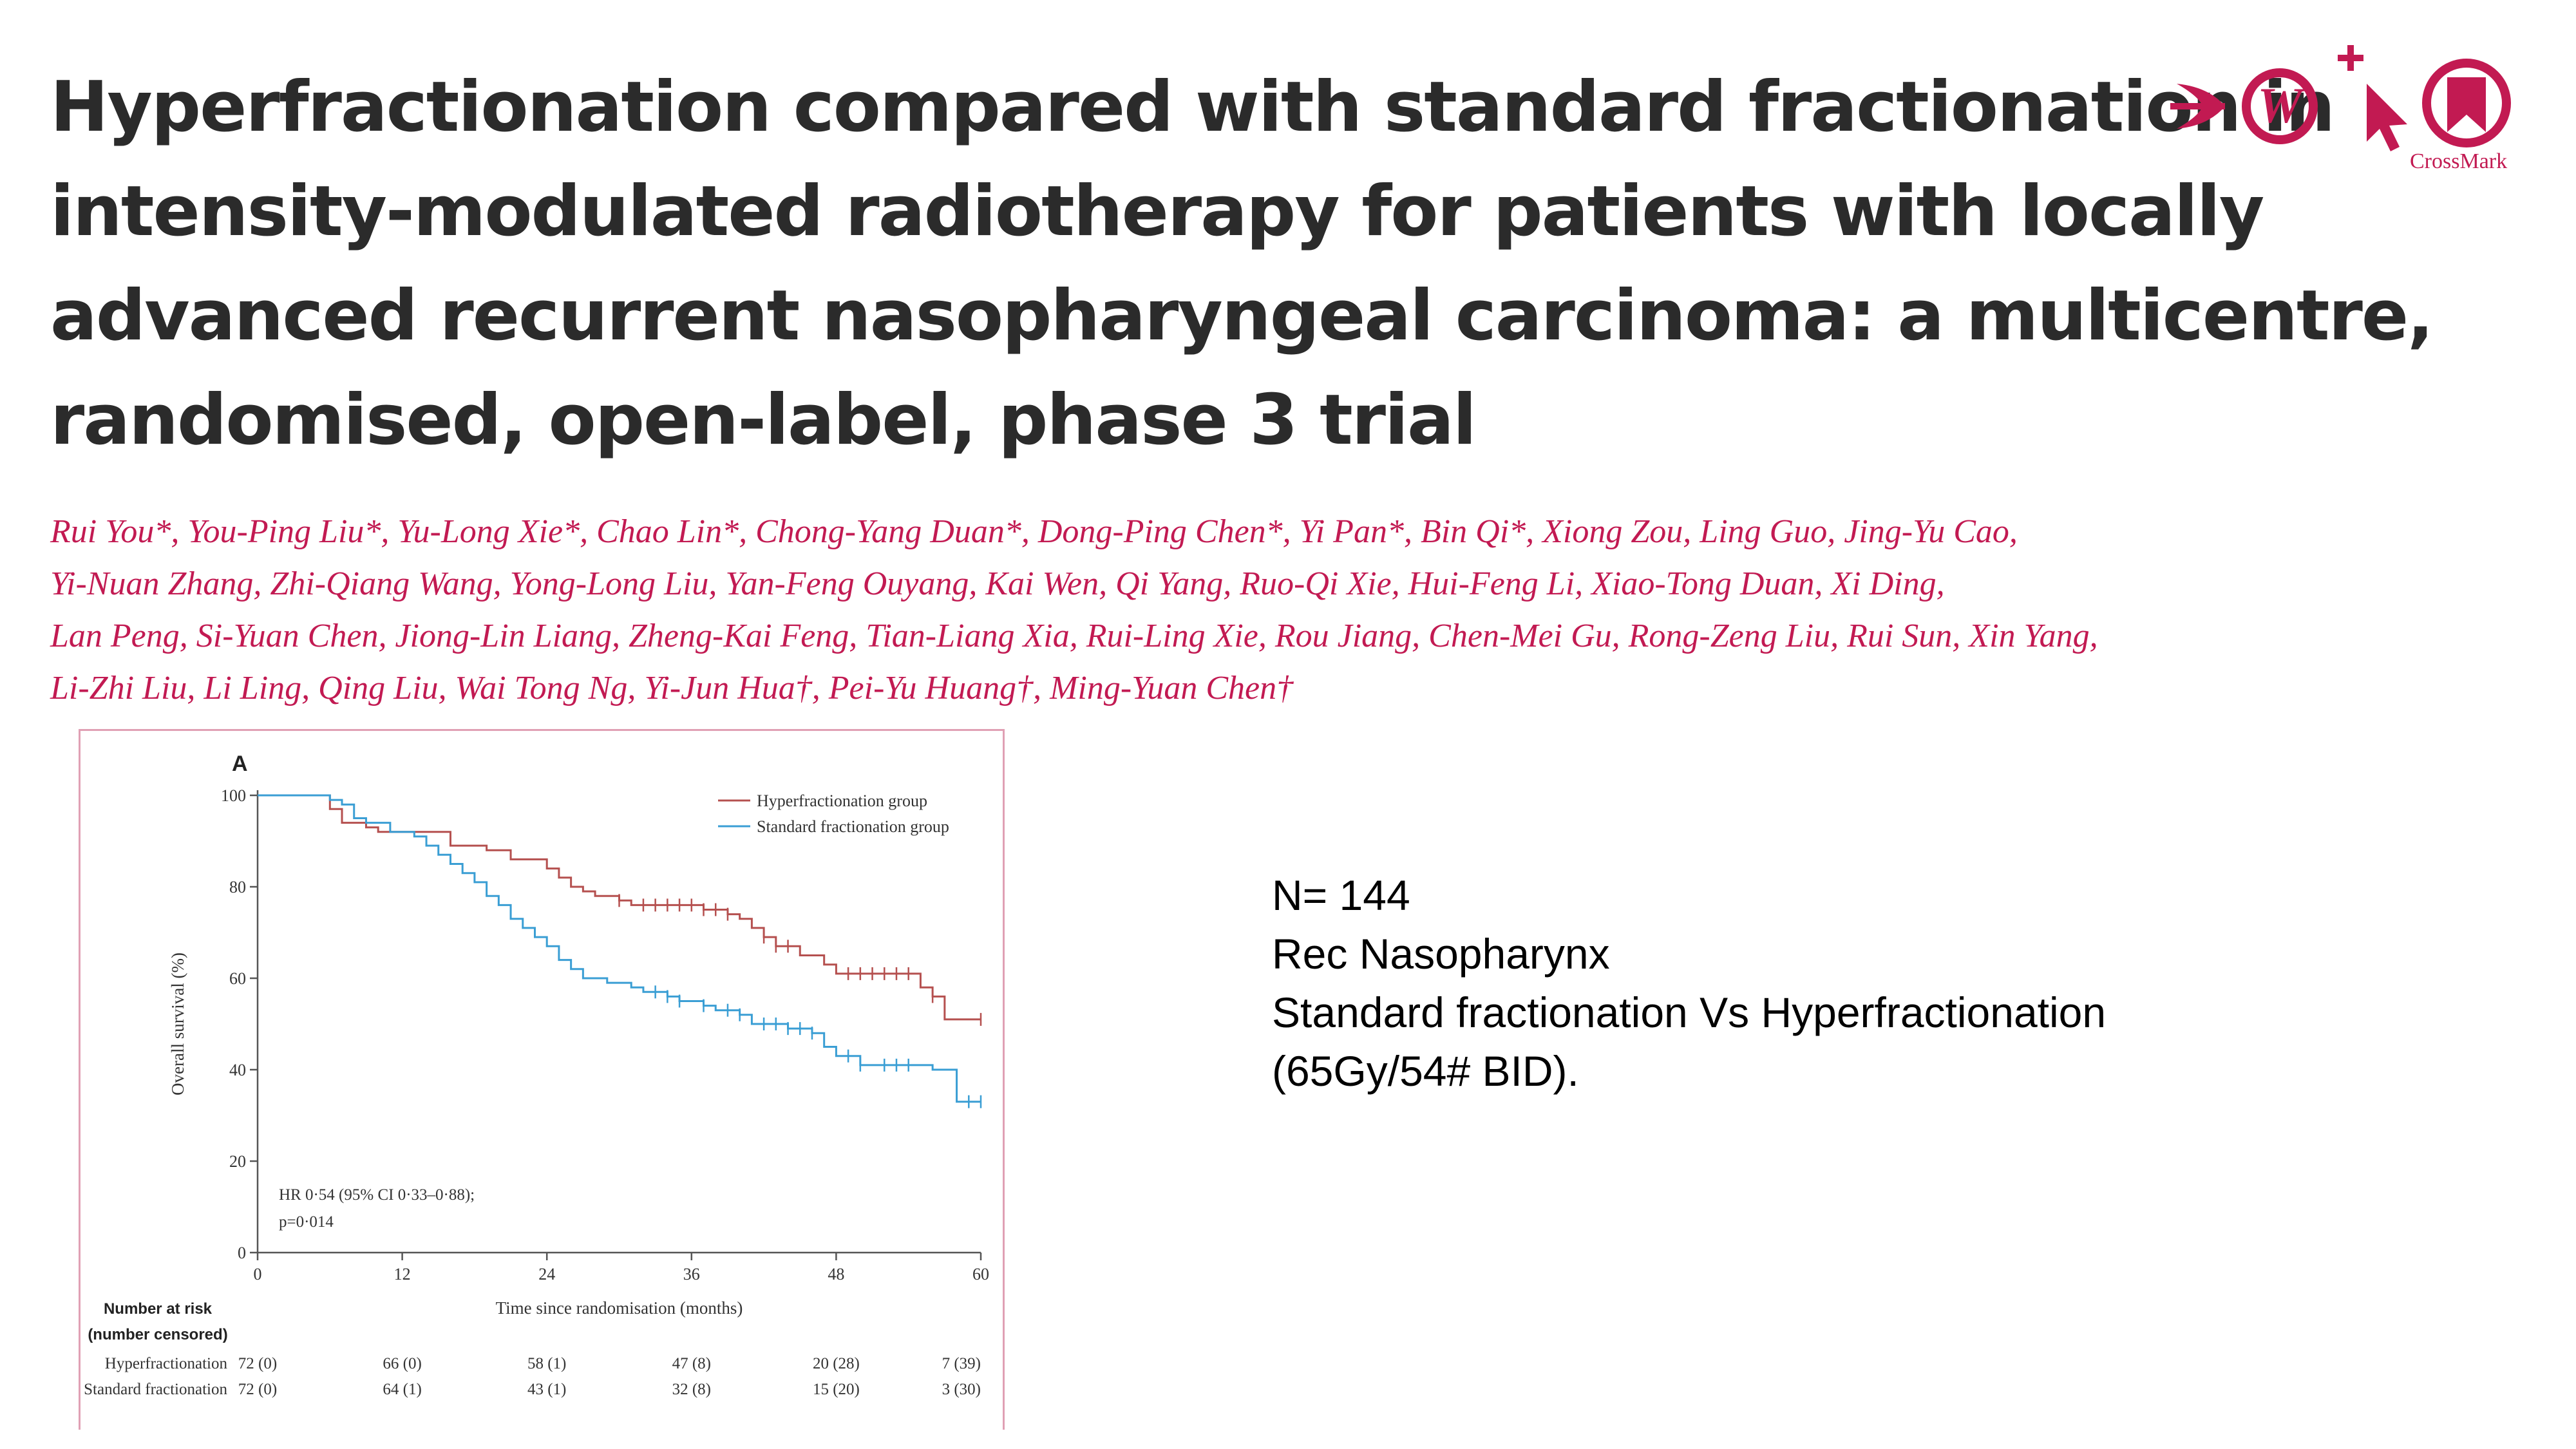  Describe the element at coordinates (691, 1389) in the screenshot. I see `risk-cell: 32 (8)` at that location.